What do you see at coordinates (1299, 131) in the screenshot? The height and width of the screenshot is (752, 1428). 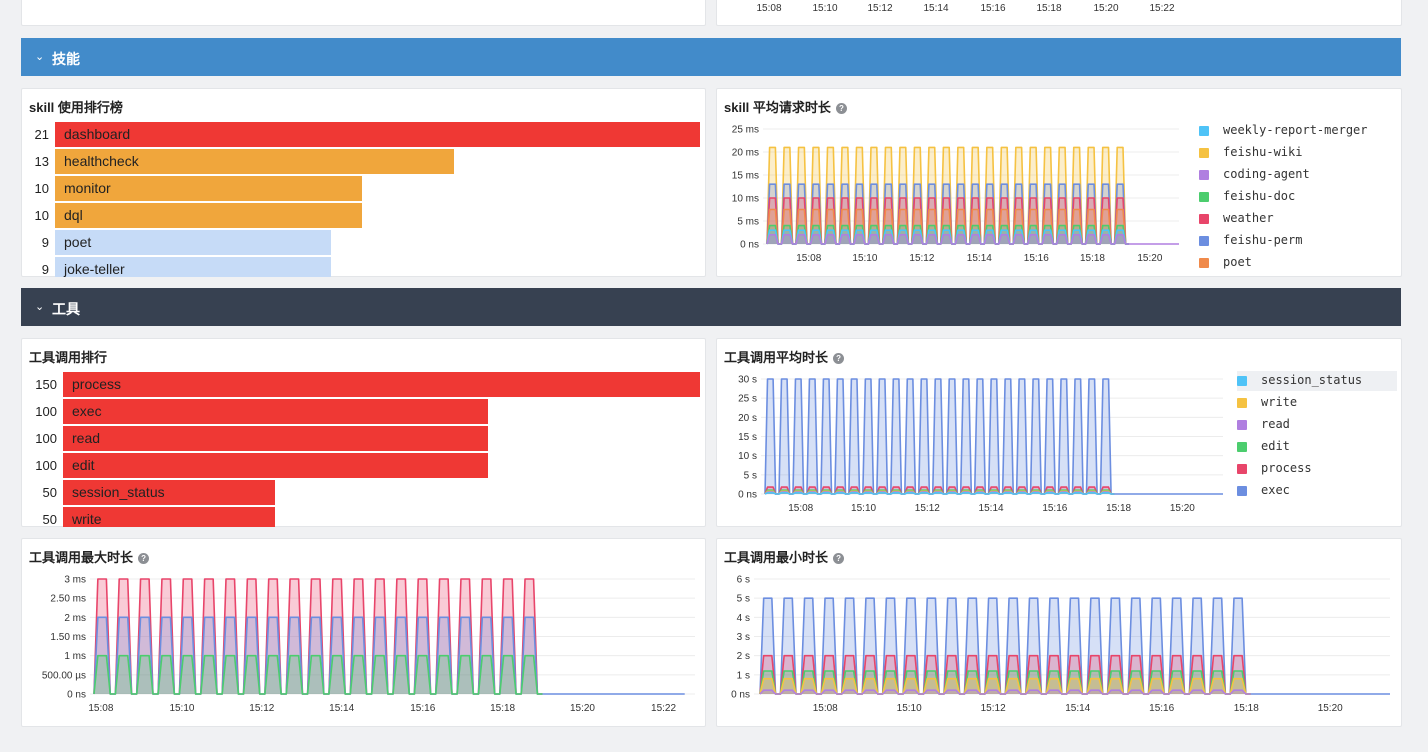 I see `legend-item: weekly-report-merger` at bounding box center [1299, 131].